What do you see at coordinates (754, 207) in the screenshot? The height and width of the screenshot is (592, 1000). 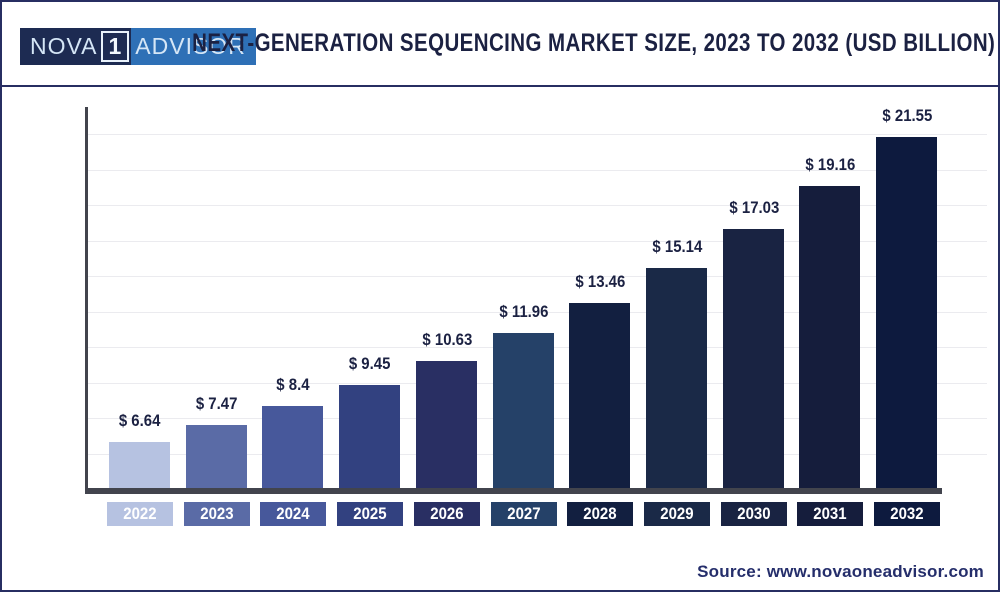 I see `value-label-2030: $ 17.03` at bounding box center [754, 207].